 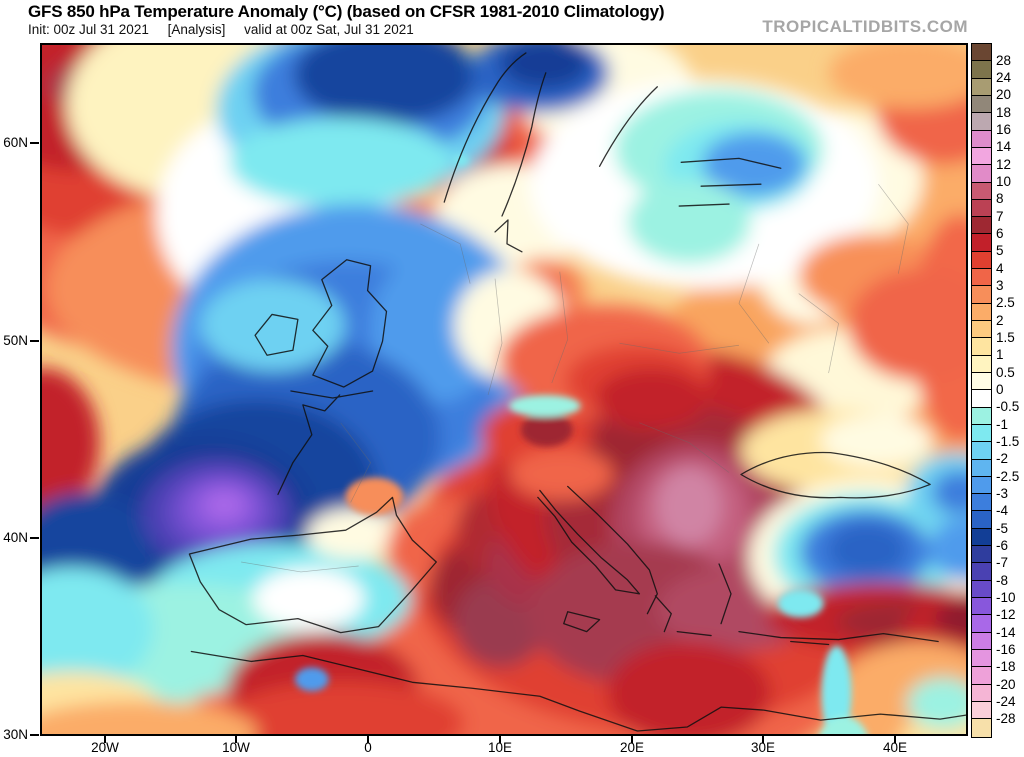 I want to click on colorbar-label: 8, so click(x=1000, y=199).